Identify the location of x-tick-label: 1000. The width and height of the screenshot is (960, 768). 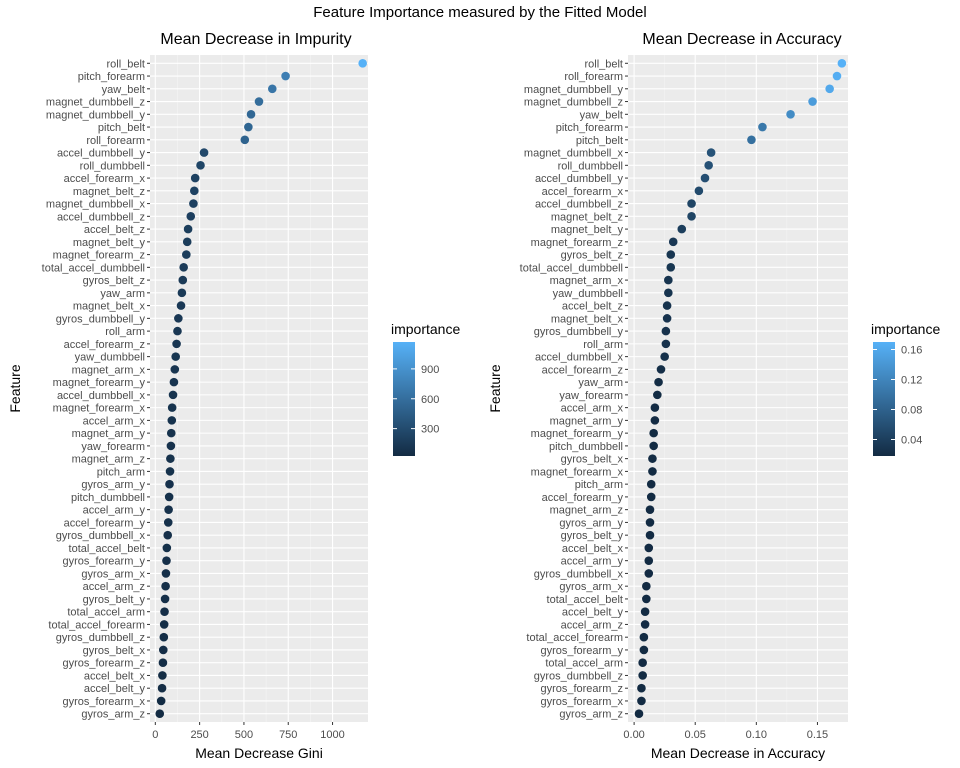
(332, 735).